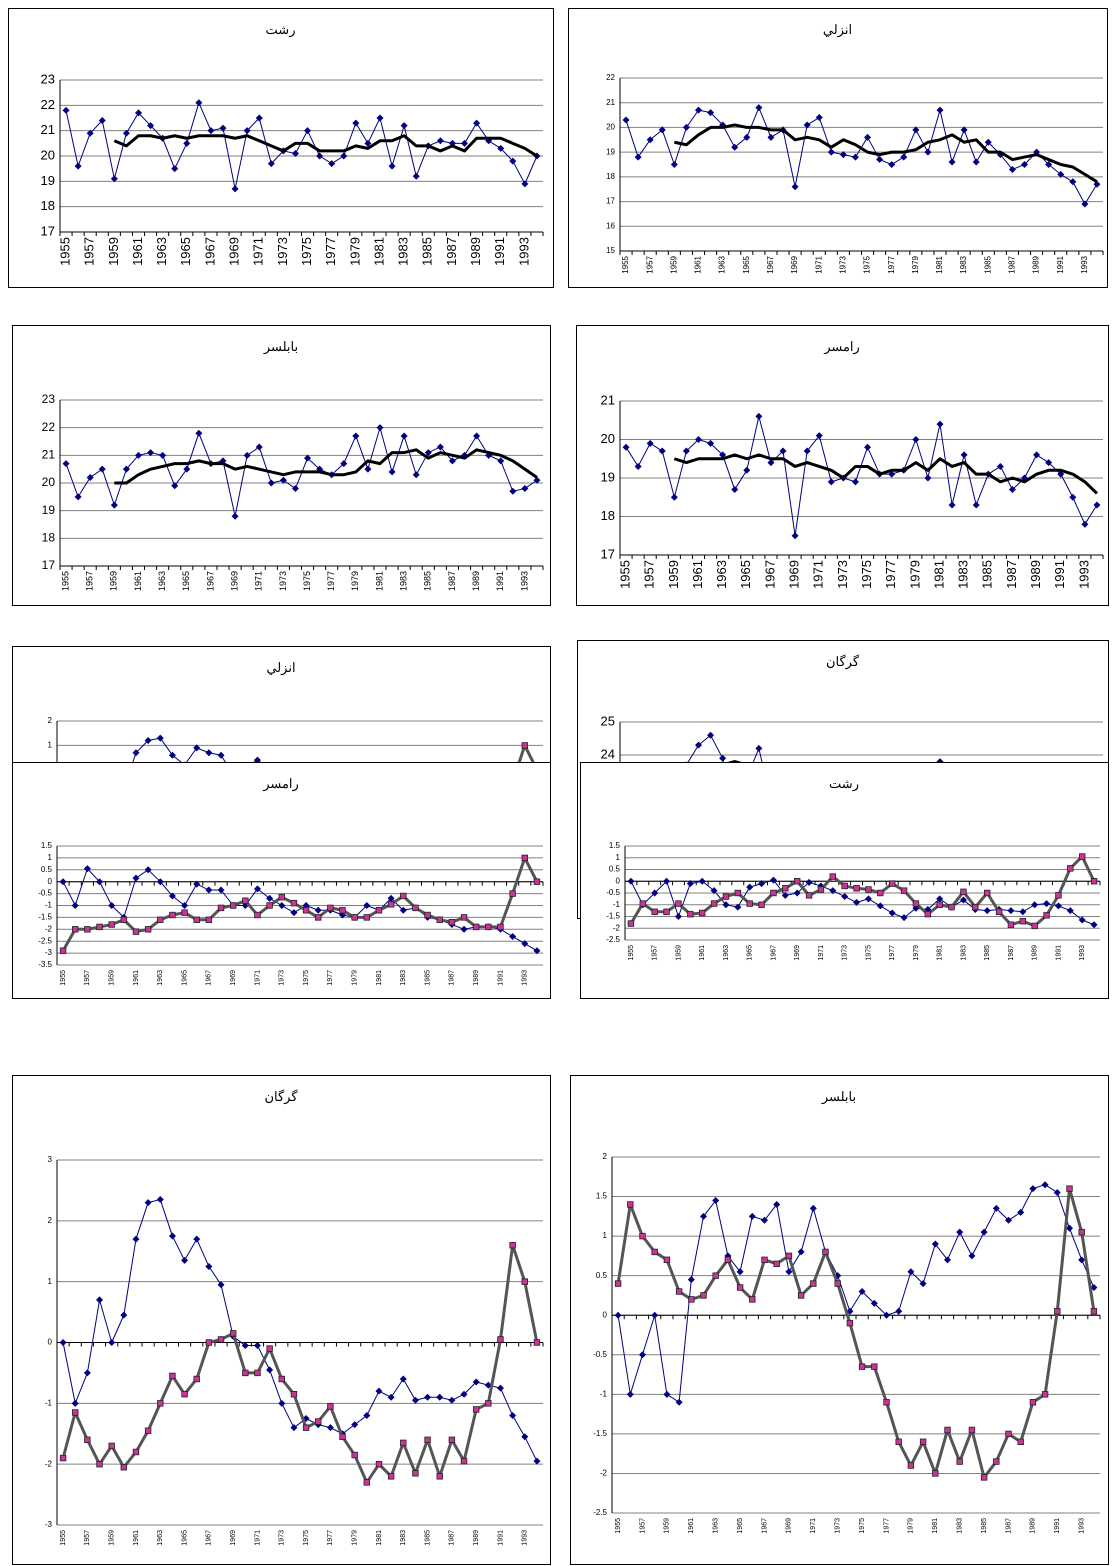 Image resolution: width=1112 pixels, height=1566 pixels. What do you see at coordinates (281, 148) in the screenshot?
I see `chart-frame` at bounding box center [281, 148].